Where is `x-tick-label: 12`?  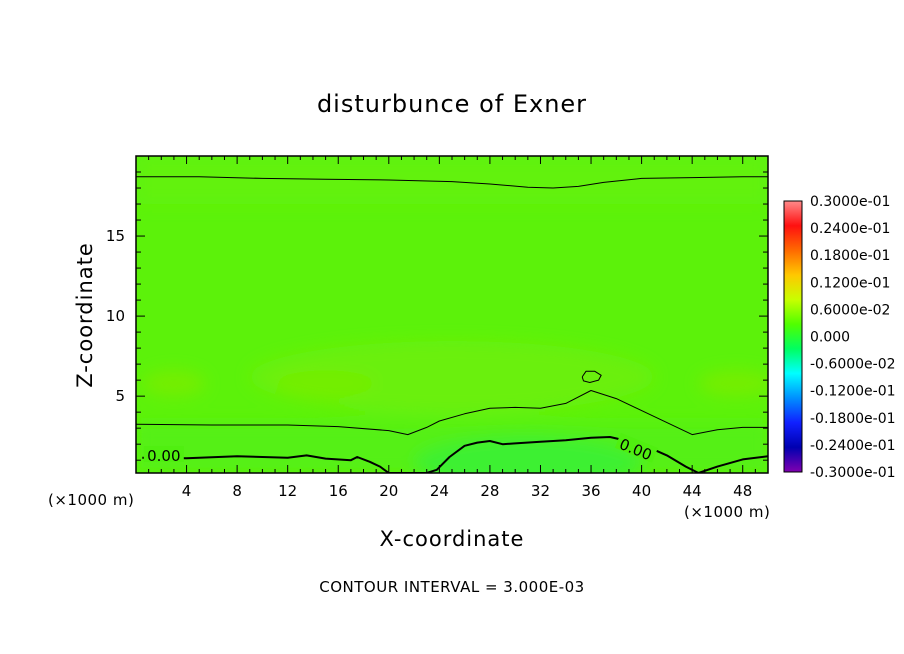
x-tick-label: 12 is located at coordinates (287, 491).